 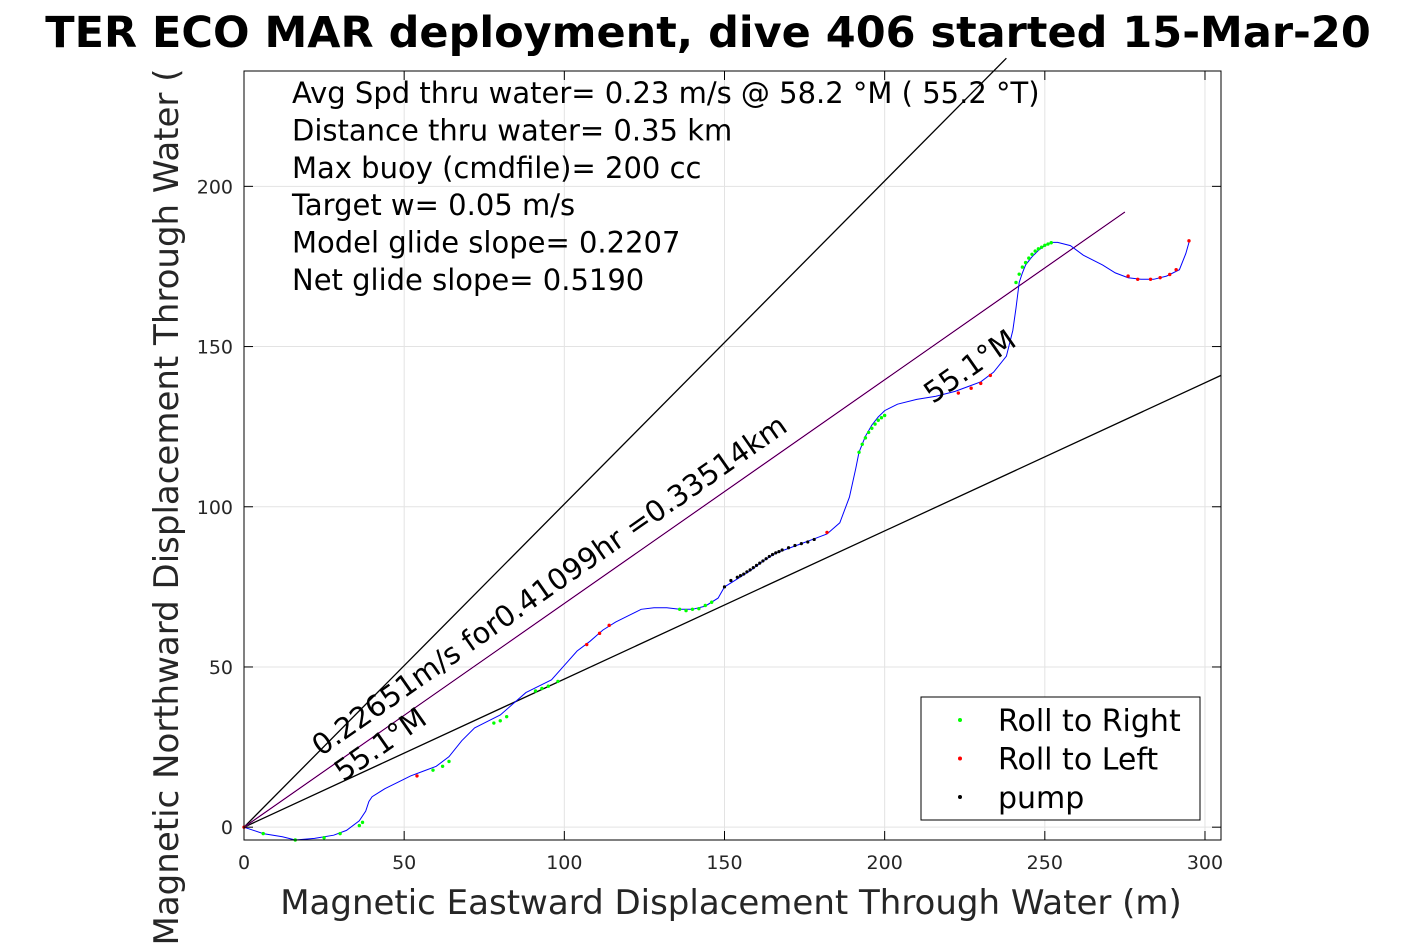 What do you see at coordinates (486, 243) in the screenshot?
I see `stats-line: Model glide slope= 0.2207` at bounding box center [486, 243].